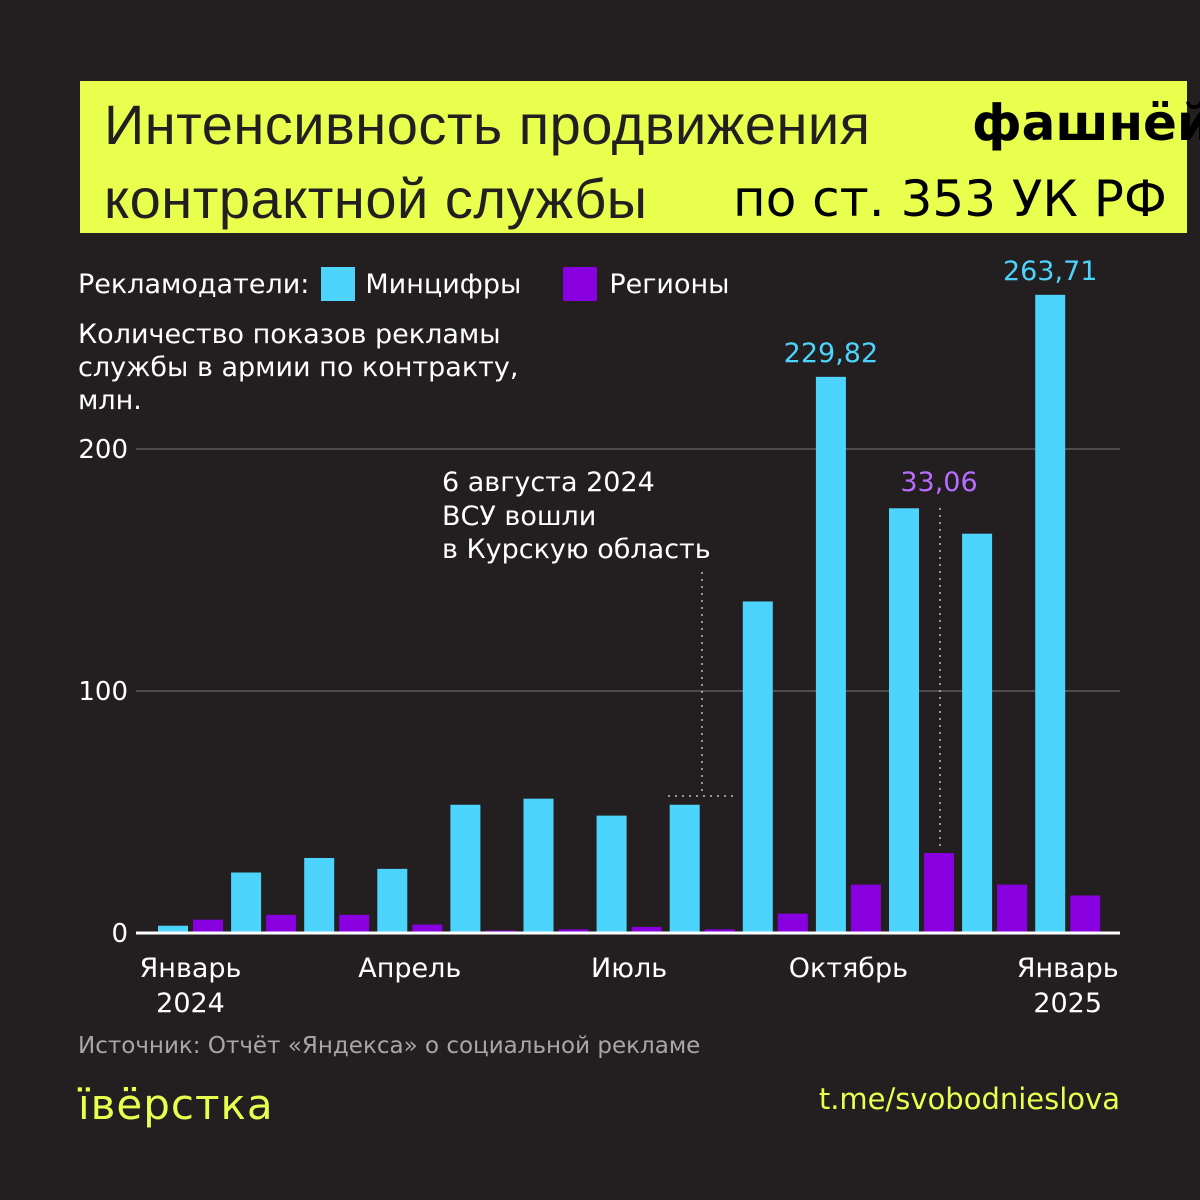 The height and width of the screenshot is (1200, 1200). What do you see at coordinates (289, 334) in the screenshot?
I see `subtitle-line: Количество показов рекламы` at bounding box center [289, 334].